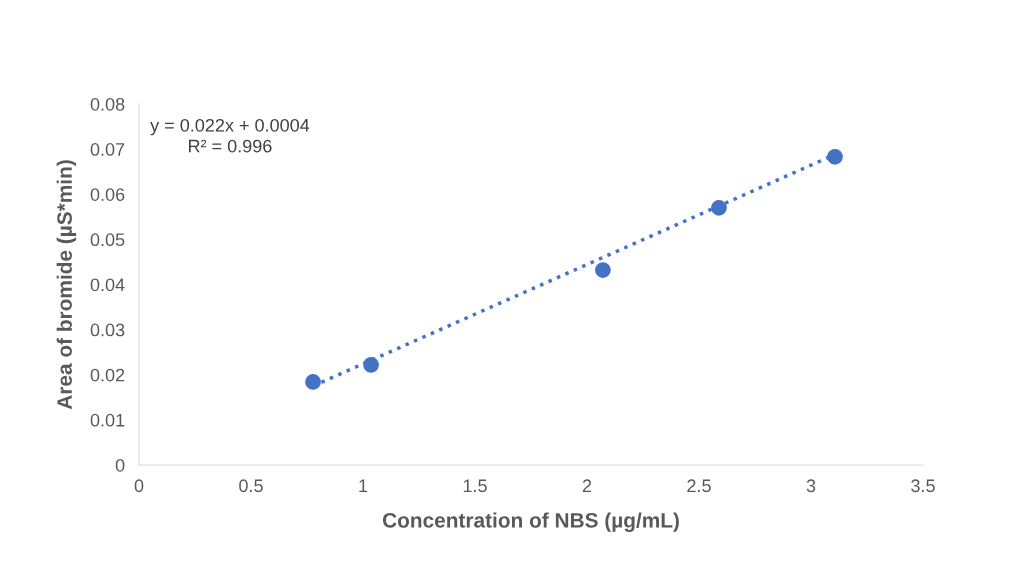  Describe the element at coordinates (107, 375) in the screenshot. I see `y-tick-label: 0.02` at that location.